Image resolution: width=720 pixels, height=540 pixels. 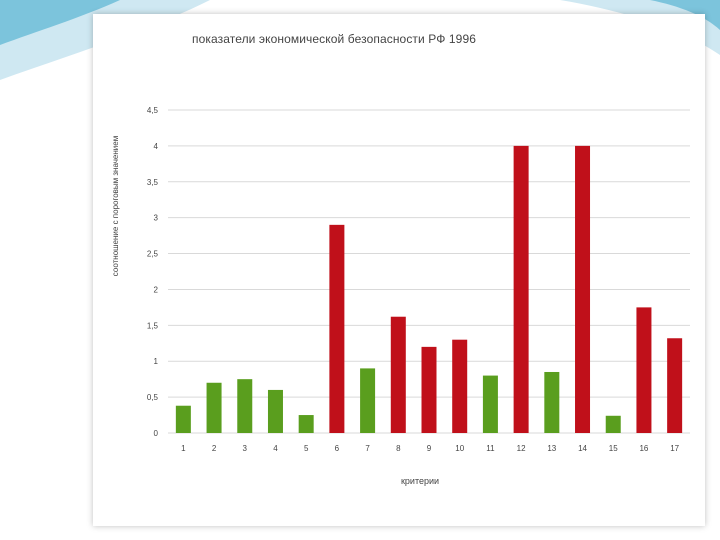 What do you see at coordinates (640, 27) in the screenshot?
I see `corner-swoosh-right` at bounding box center [640, 27].